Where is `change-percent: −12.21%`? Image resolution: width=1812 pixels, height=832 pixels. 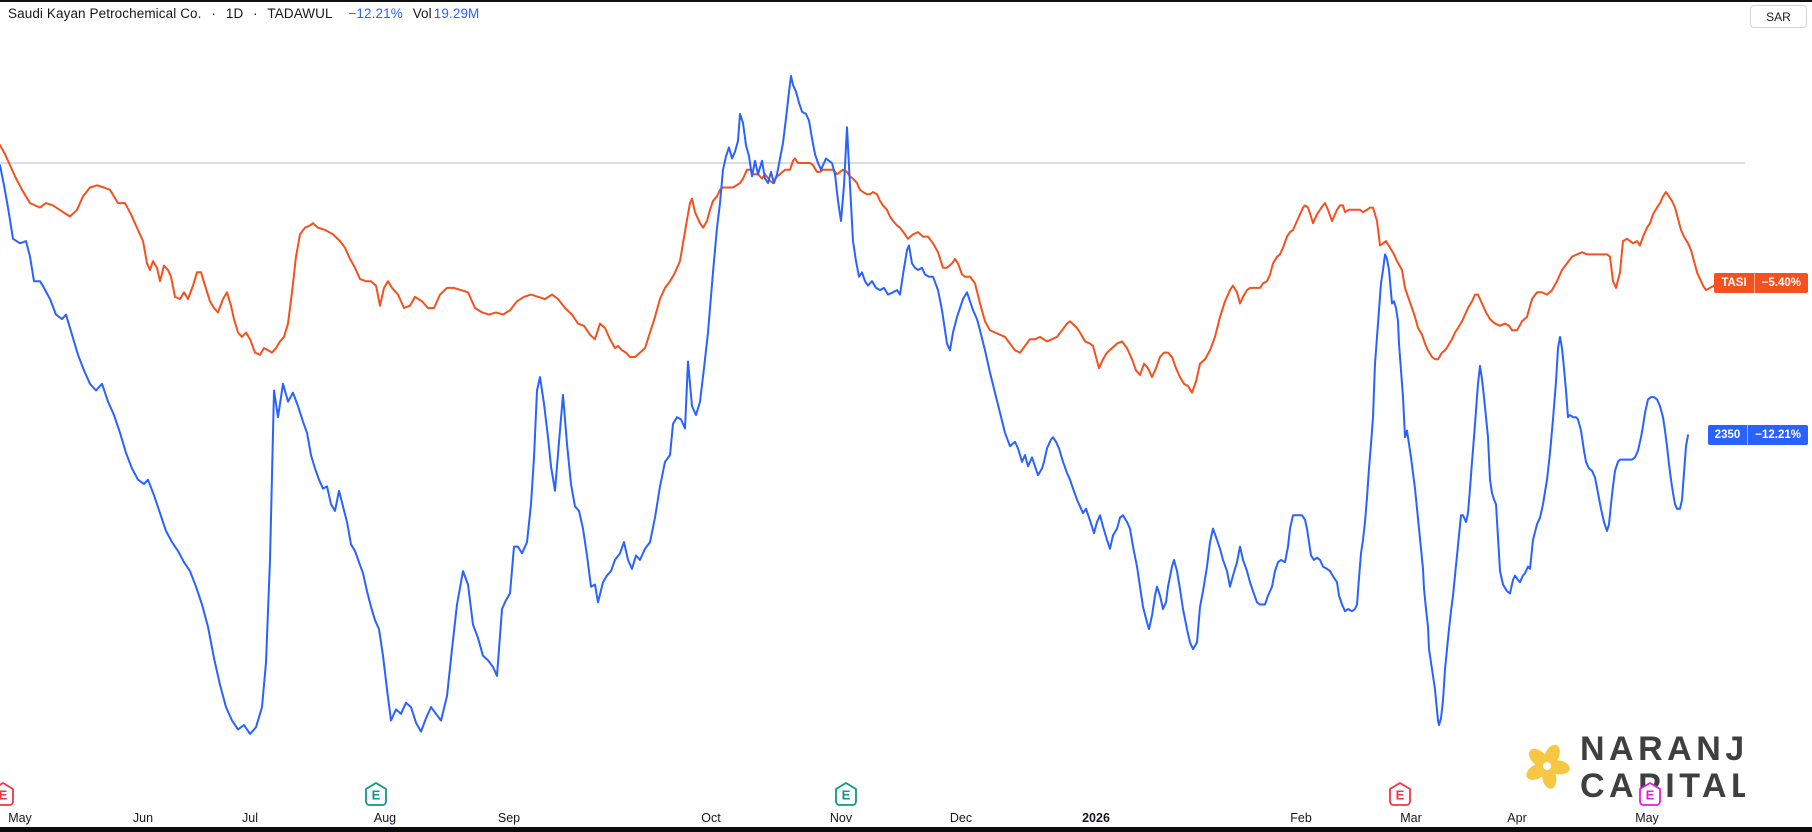 change-percent: −12.21% is located at coordinates (375, 13).